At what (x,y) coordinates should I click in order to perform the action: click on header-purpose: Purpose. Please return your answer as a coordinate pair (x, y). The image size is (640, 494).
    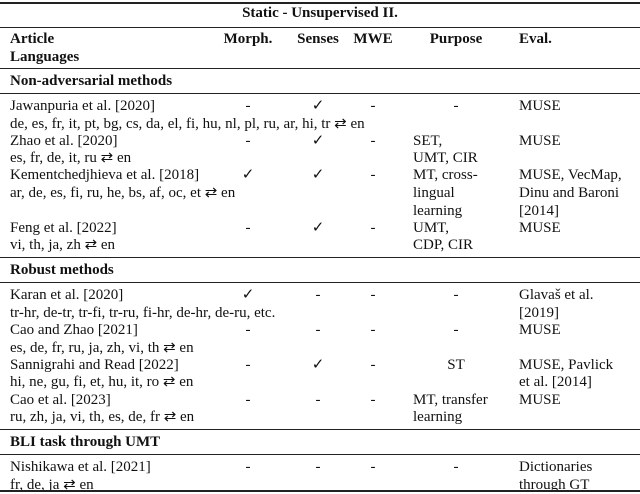
    Looking at the image, I should click on (456, 39).